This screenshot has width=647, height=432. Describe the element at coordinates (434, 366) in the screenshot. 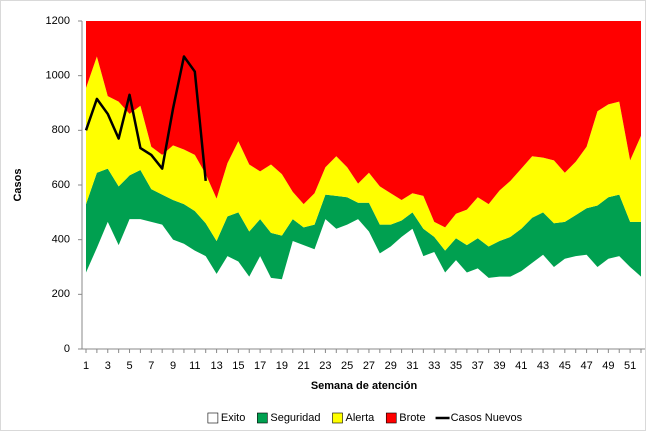

I see `x-tick-label: 33` at that location.